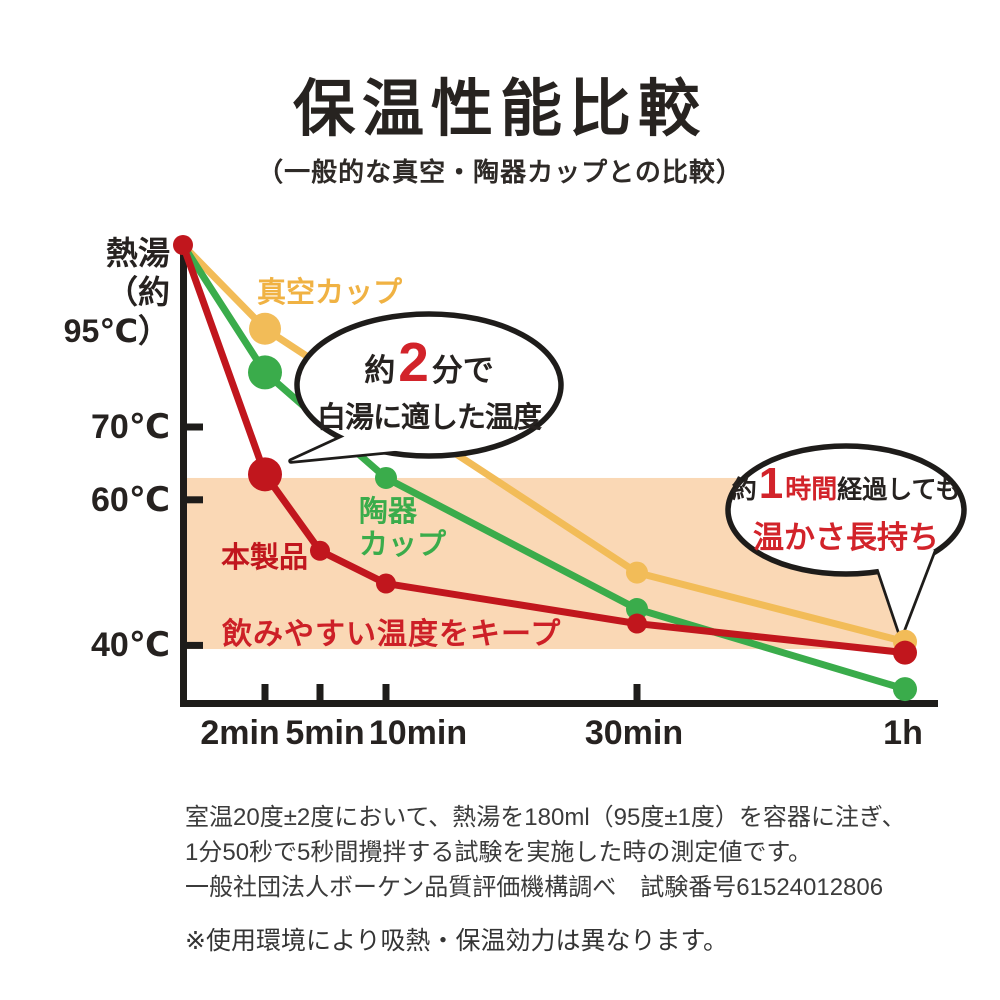 The height and width of the screenshot is (1000, 1000). I want to click on bubble-2min-line1: 約 2 分で, so click(429, 361).